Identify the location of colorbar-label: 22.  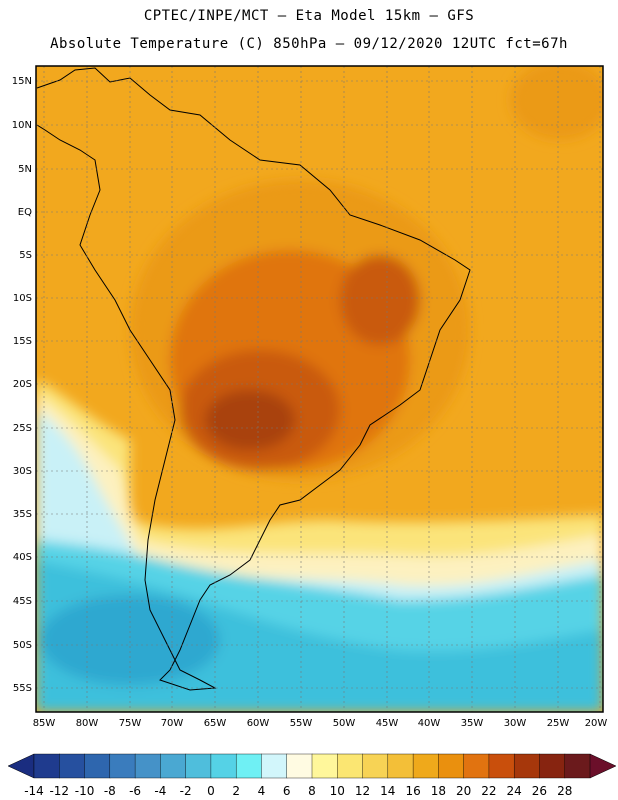
(488, 791).